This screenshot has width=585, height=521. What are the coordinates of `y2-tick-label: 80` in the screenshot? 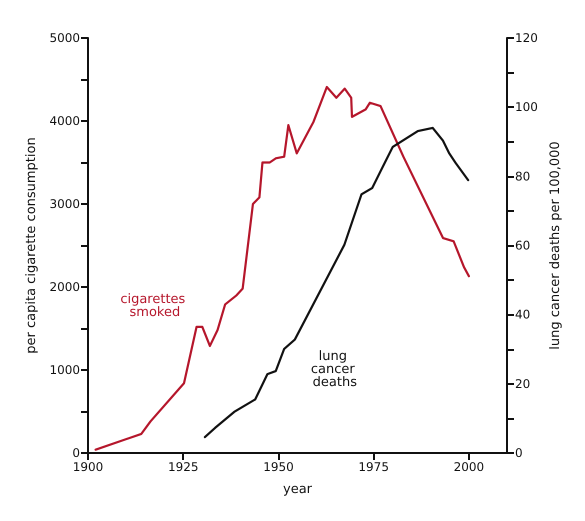 It's located at (522, 176).